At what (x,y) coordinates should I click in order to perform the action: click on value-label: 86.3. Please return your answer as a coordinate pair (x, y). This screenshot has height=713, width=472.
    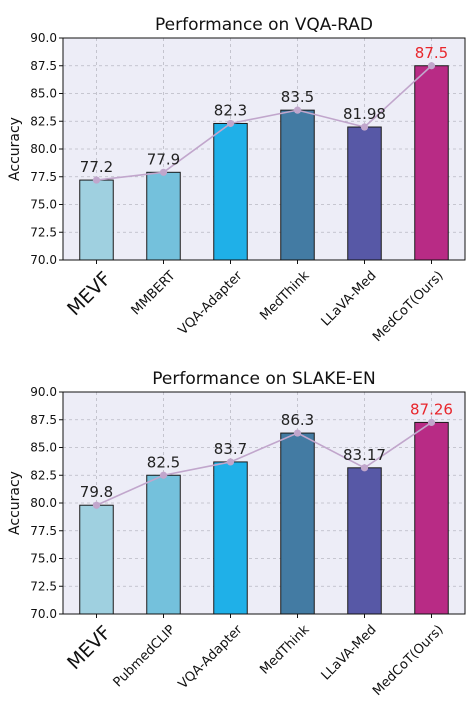
    Looking at the image, I should click on (297, 420).